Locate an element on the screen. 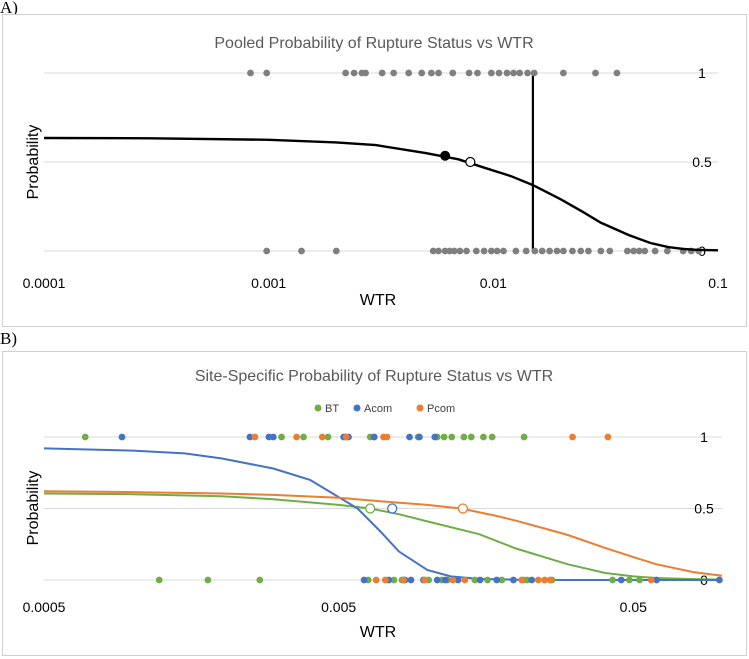 This screenshot has width=749, height=659. legend-swatch-pcom is located at coordinates (420, 408).